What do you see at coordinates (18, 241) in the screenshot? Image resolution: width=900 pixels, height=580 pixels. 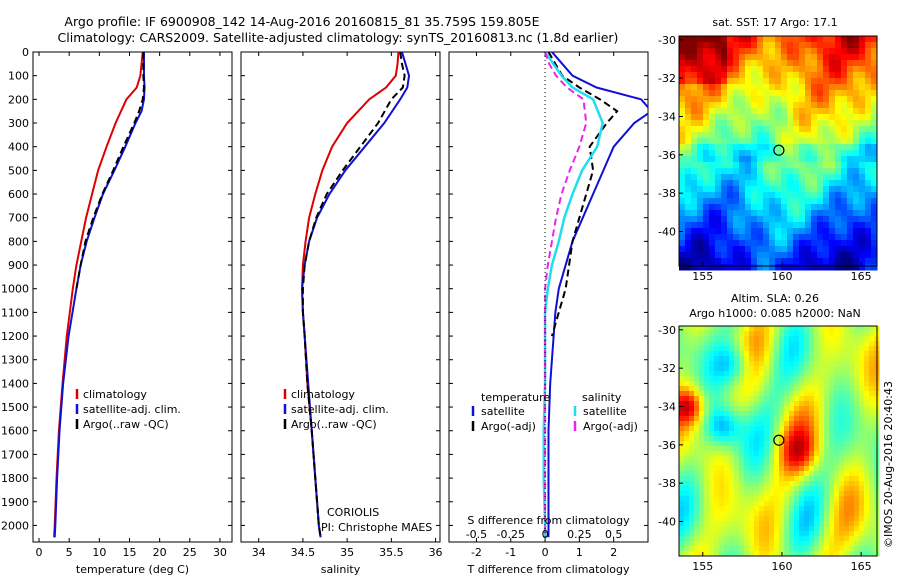 I see `depth-tick-label: 800` at bounding box center [18, 241].